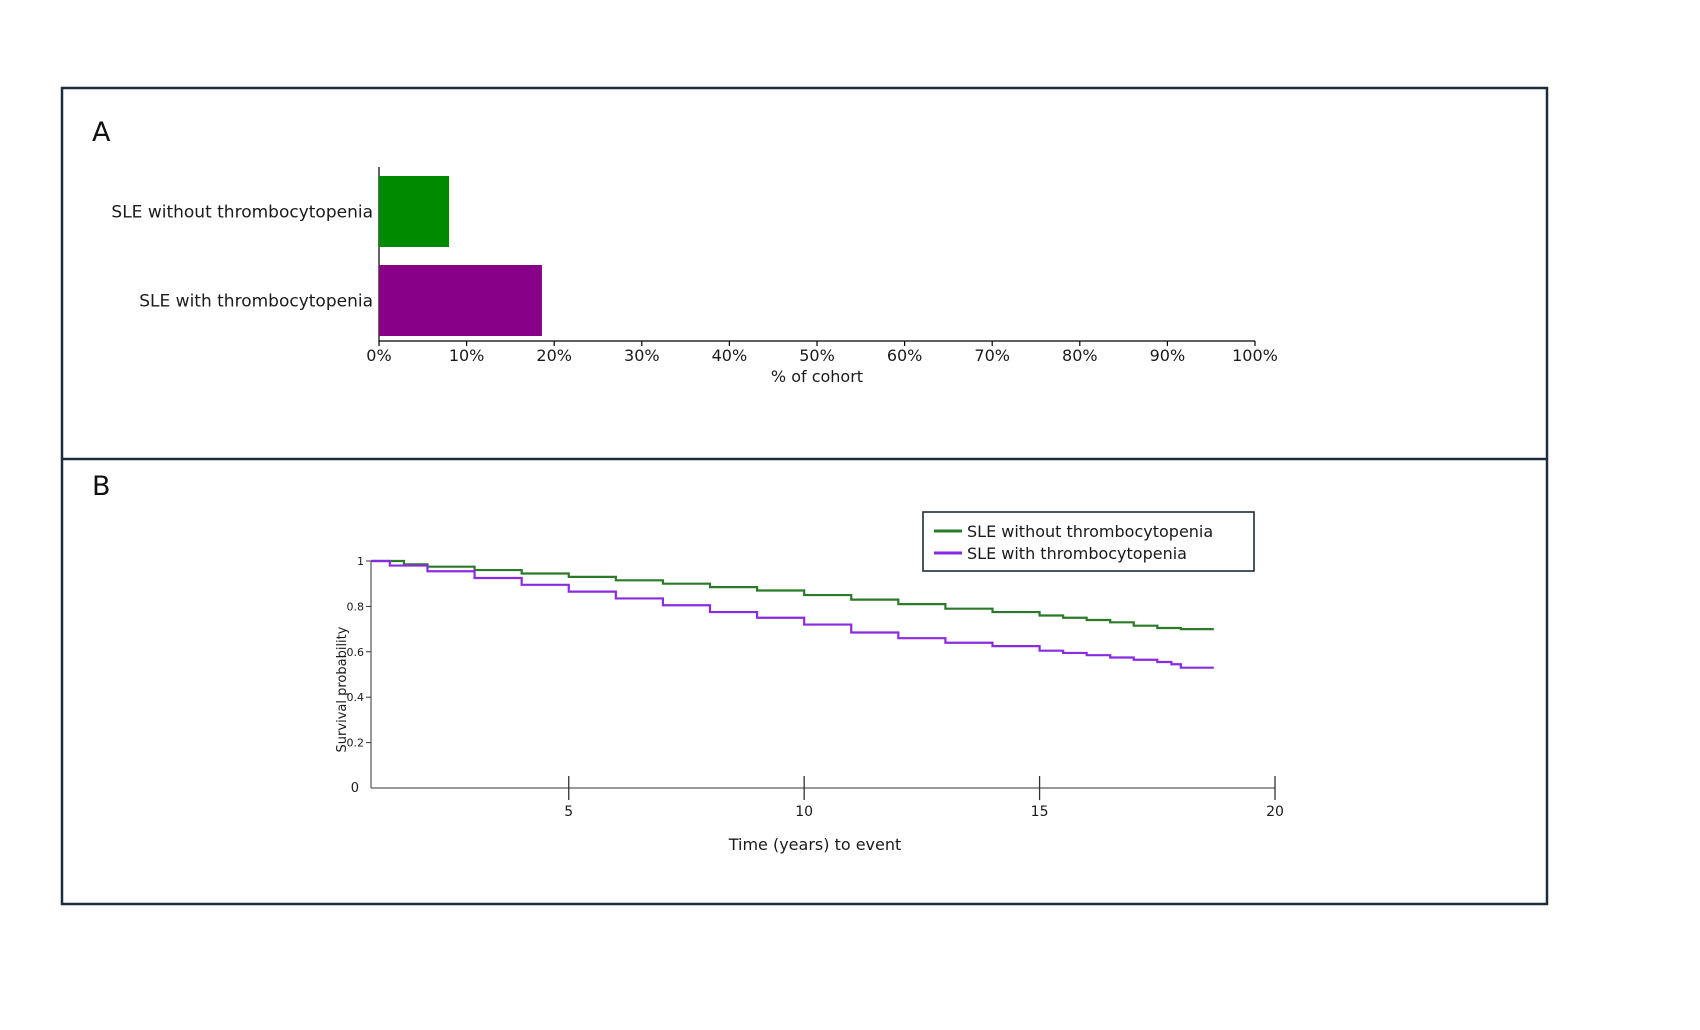 The height and width of the screenshot is (1030, 1700). Describe the element at coordinates (101, 486) in the screenshot. I see `panel-b-letter: B` at that location.